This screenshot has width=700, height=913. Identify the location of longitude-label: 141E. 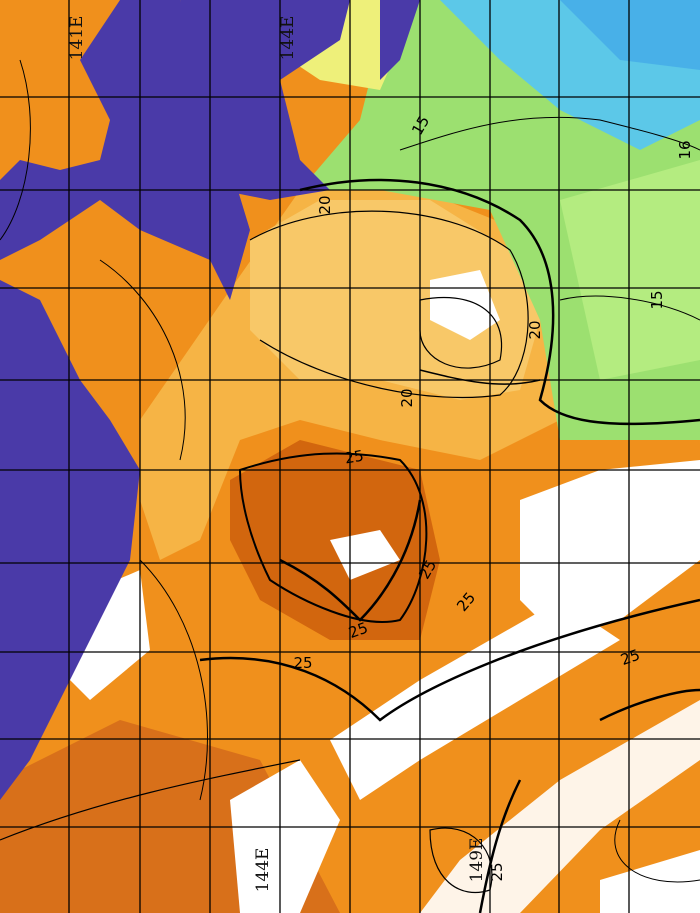
(77, 38).